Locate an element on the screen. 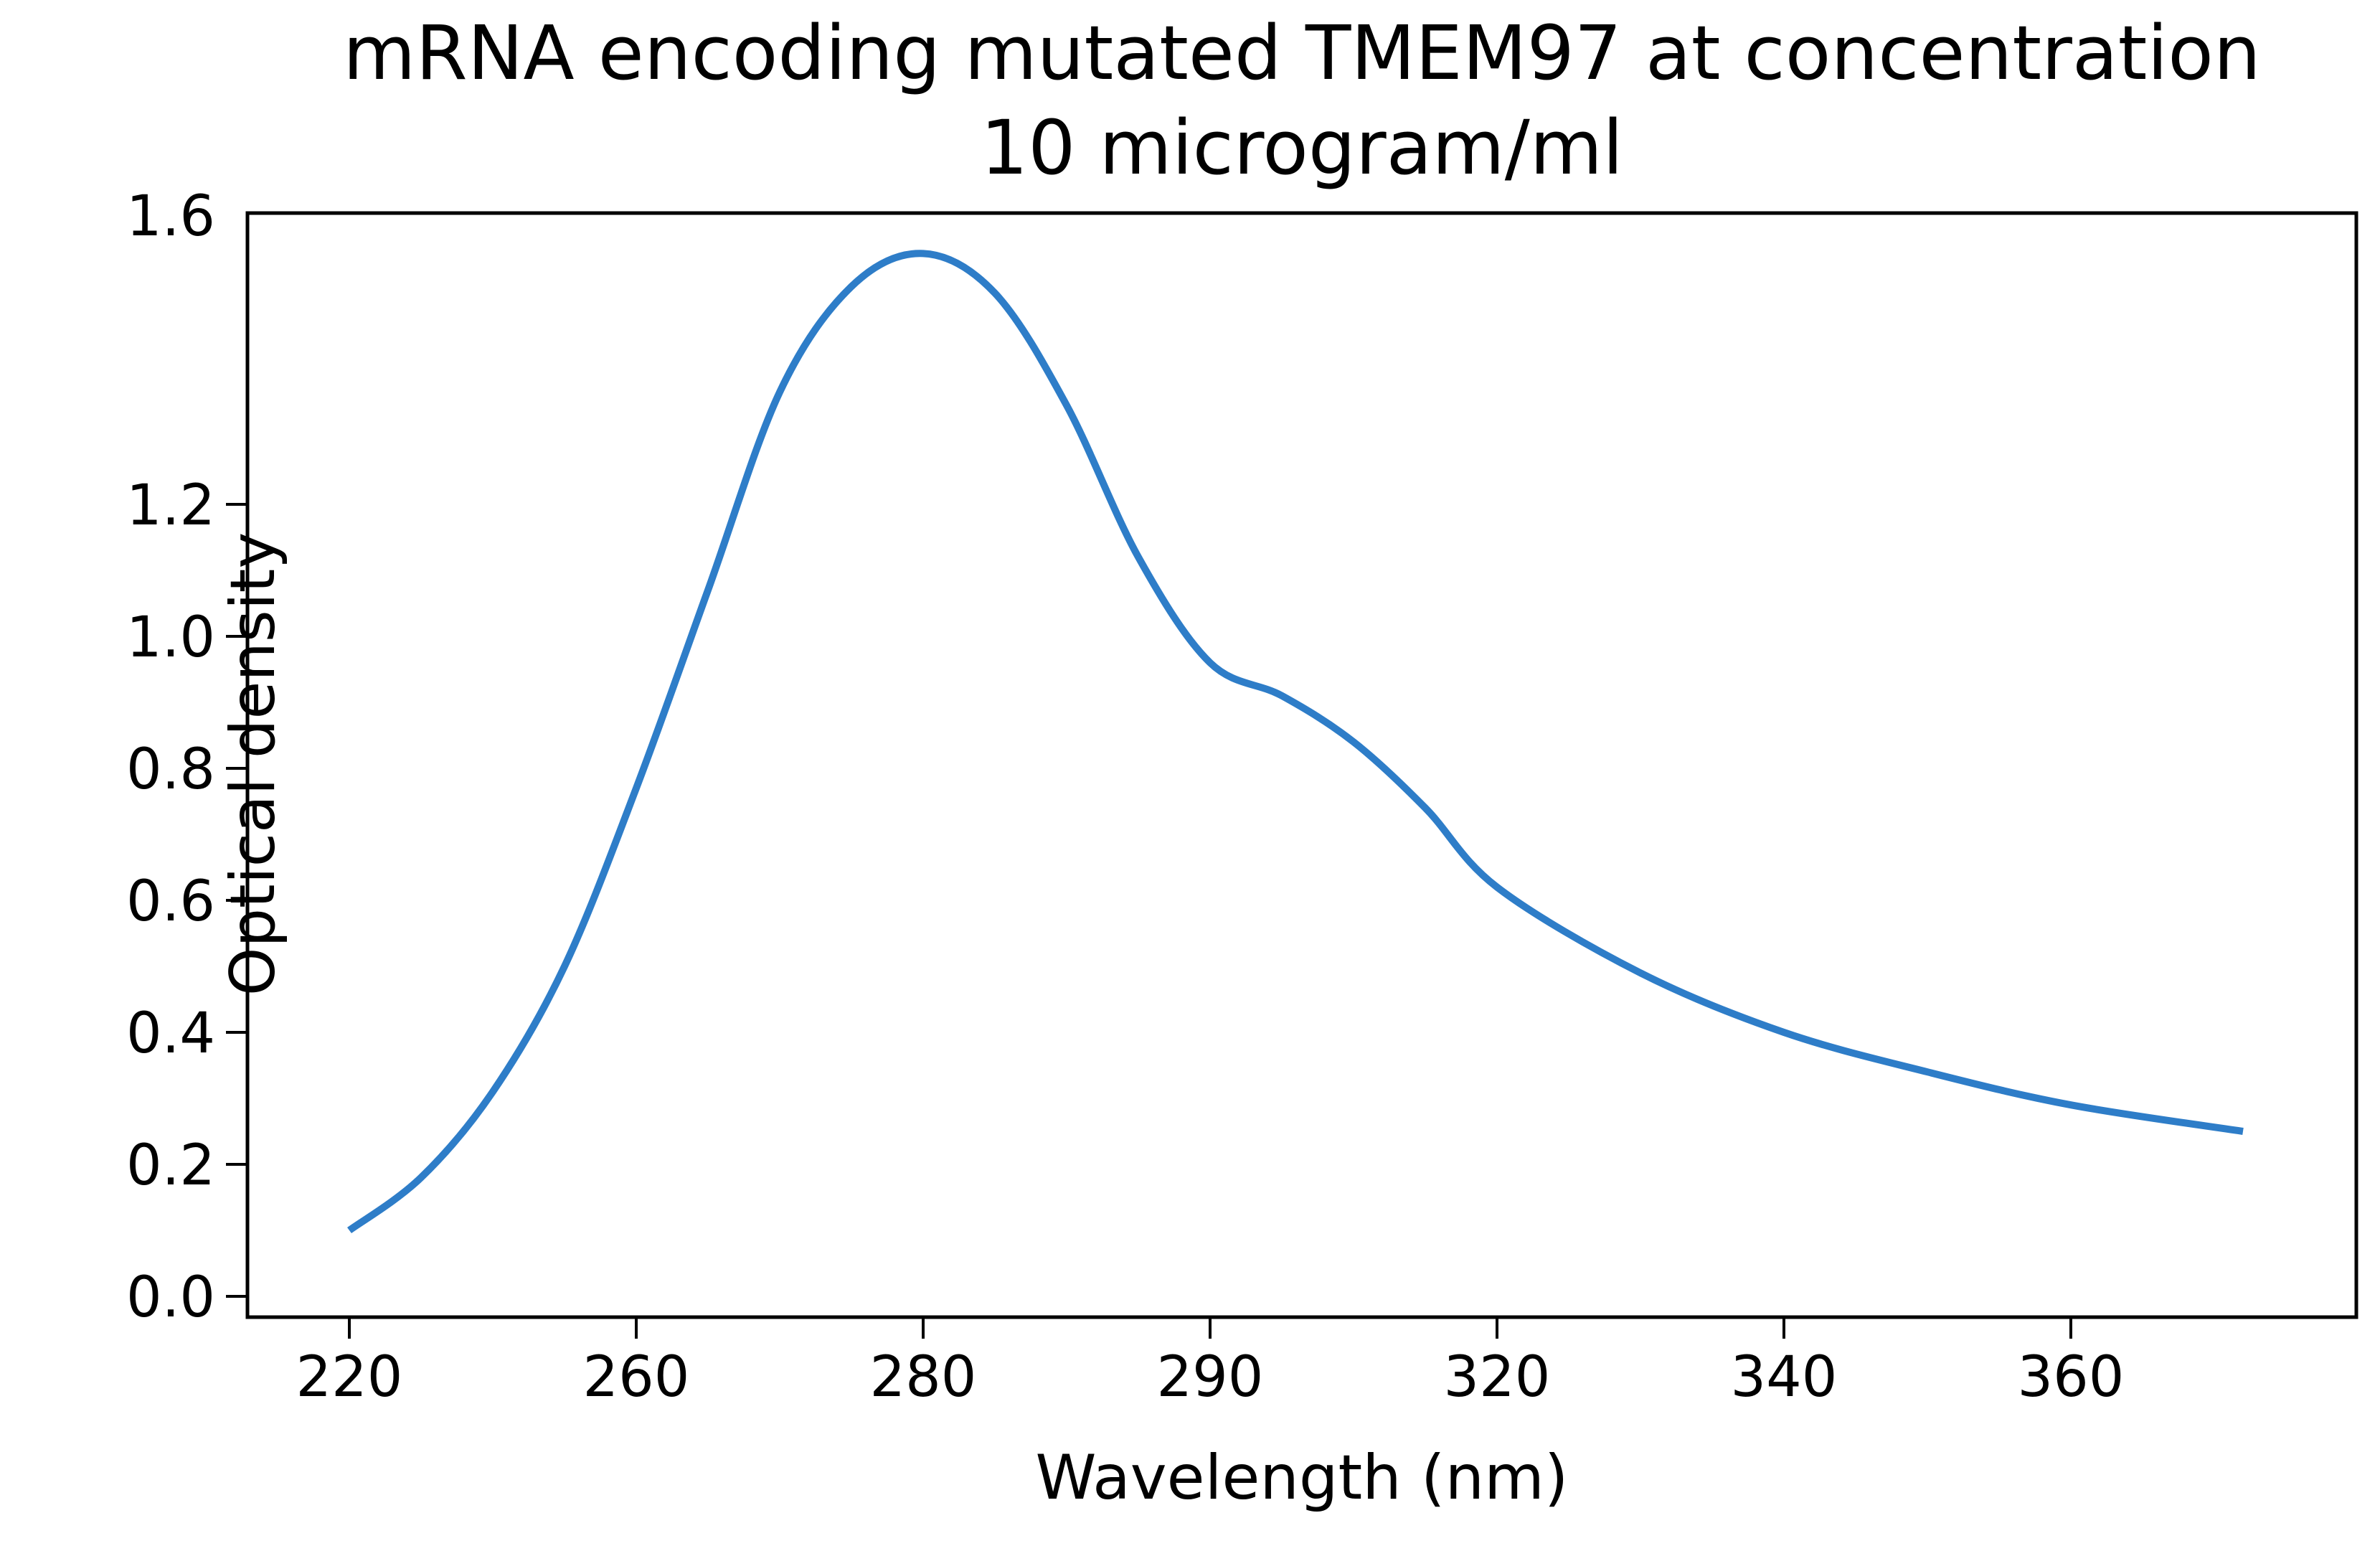 This screenshot has width=2380, height=1546. x-tick-label: 220 is located at coordinates (349, 1377).